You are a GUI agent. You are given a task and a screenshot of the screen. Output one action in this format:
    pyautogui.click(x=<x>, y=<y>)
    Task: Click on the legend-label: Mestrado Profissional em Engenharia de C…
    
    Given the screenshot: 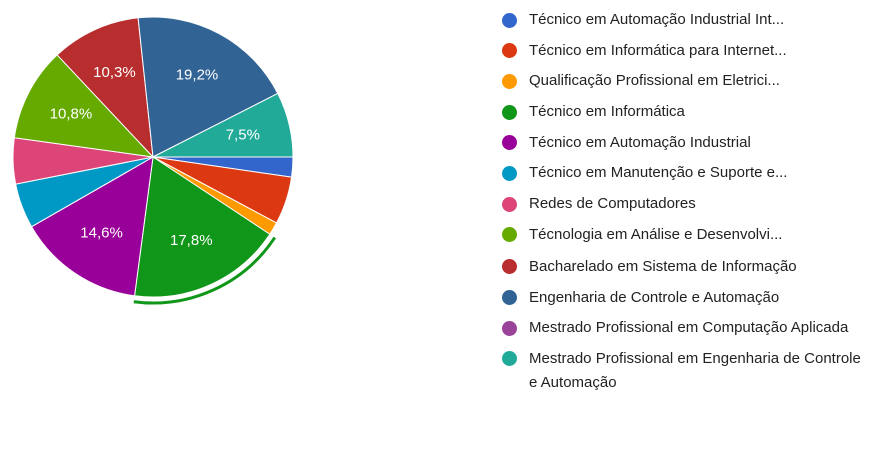 What is the action you would take?
    pyautogui.click(x=695, y=370)
    